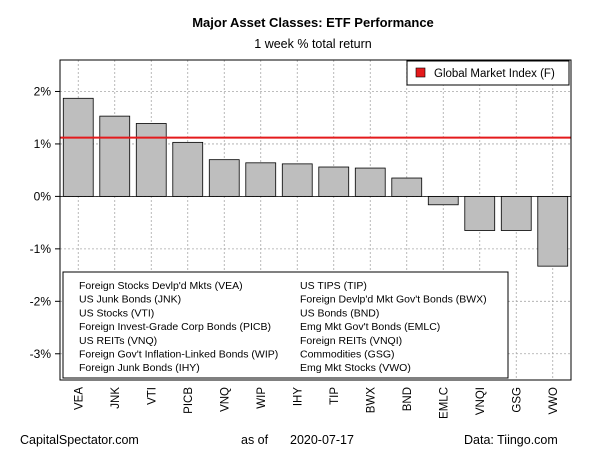  What do you see at coordinates (334, 181) in the screenshot?
I see `bar-tip` at bounding box center [334, 181].